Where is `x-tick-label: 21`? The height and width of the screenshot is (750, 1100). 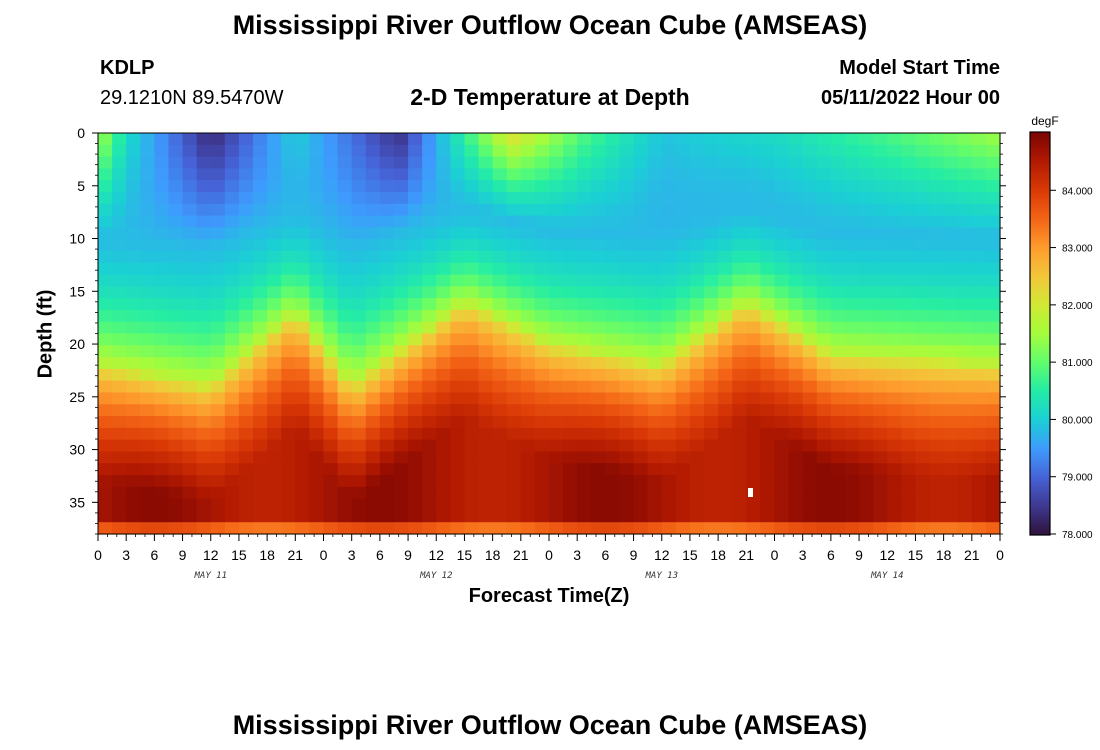 x-tick-label: 21 is located at coordinates (747, 555).